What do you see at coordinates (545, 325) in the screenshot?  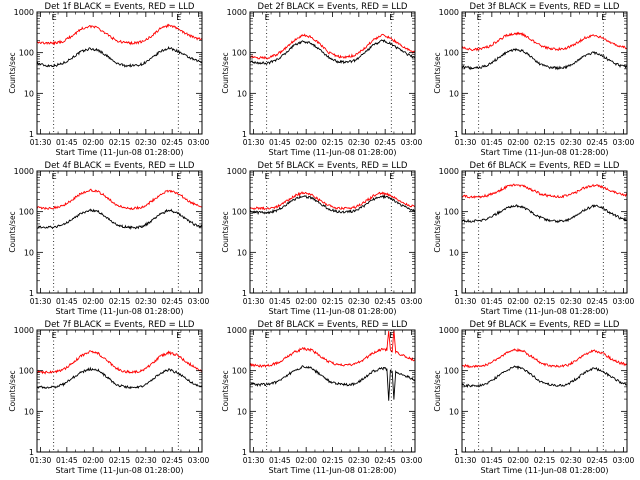 I see `panel-title: Det 9f BLACK = Events, RED = LLD` at bounding box center [545, 325].